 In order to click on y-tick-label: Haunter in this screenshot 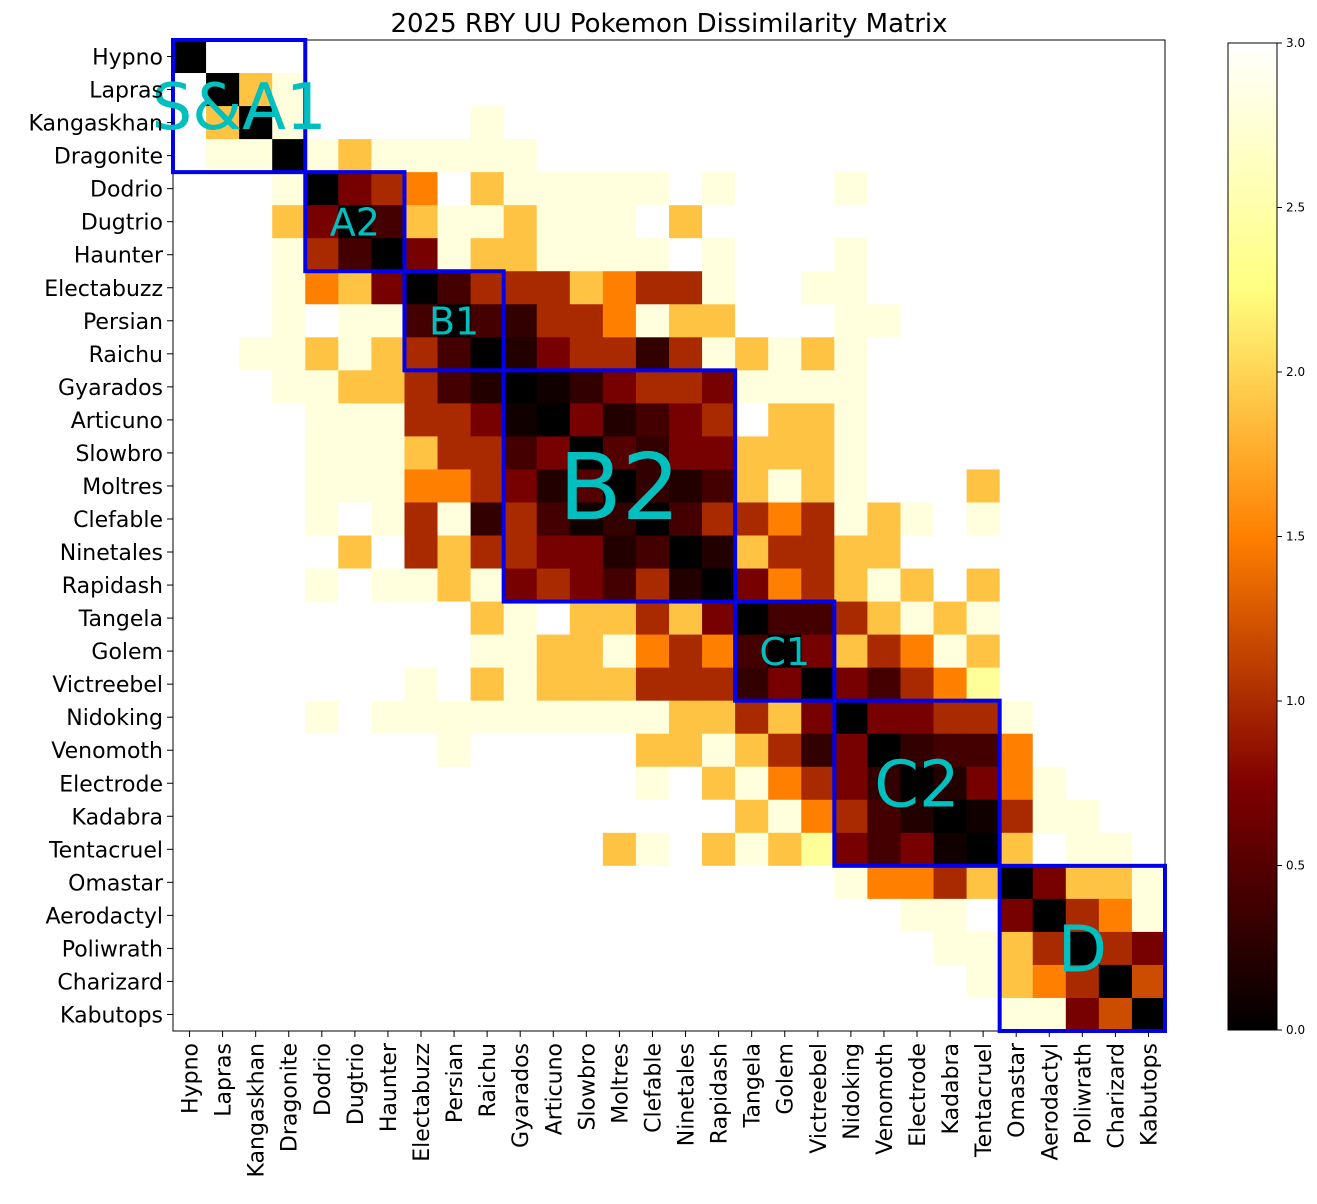, I will do `click(119, 256)`.